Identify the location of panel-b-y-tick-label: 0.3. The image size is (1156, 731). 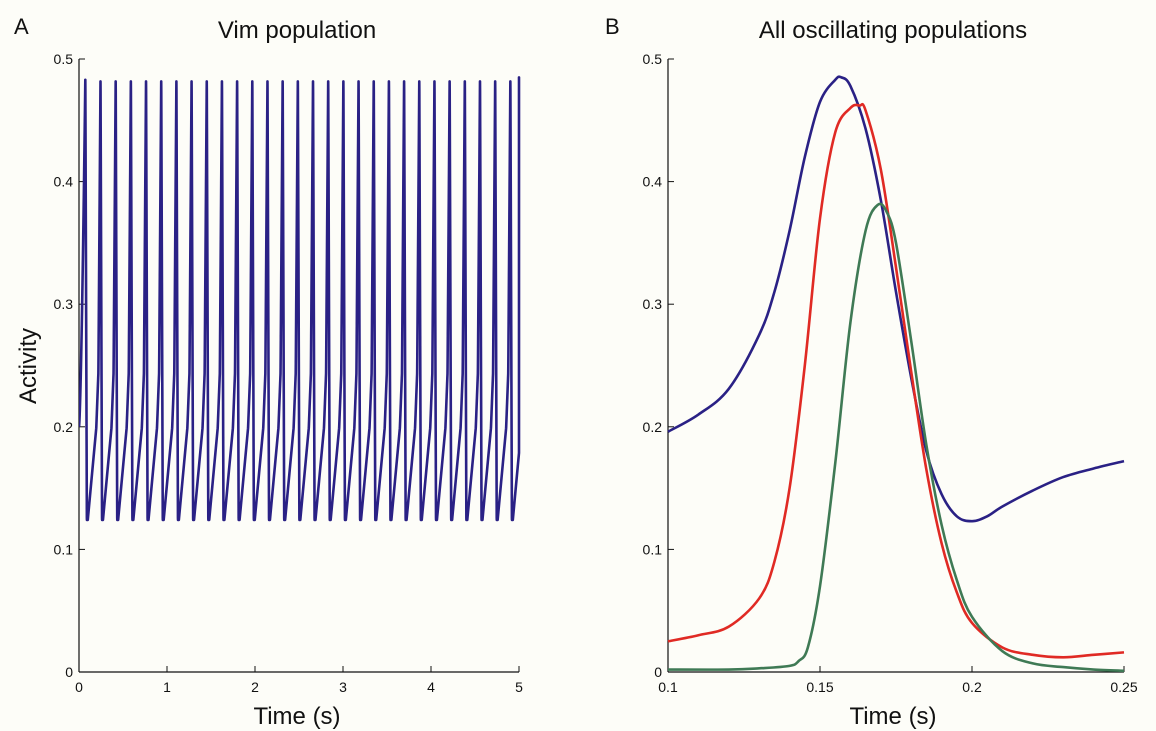
(653, 304).